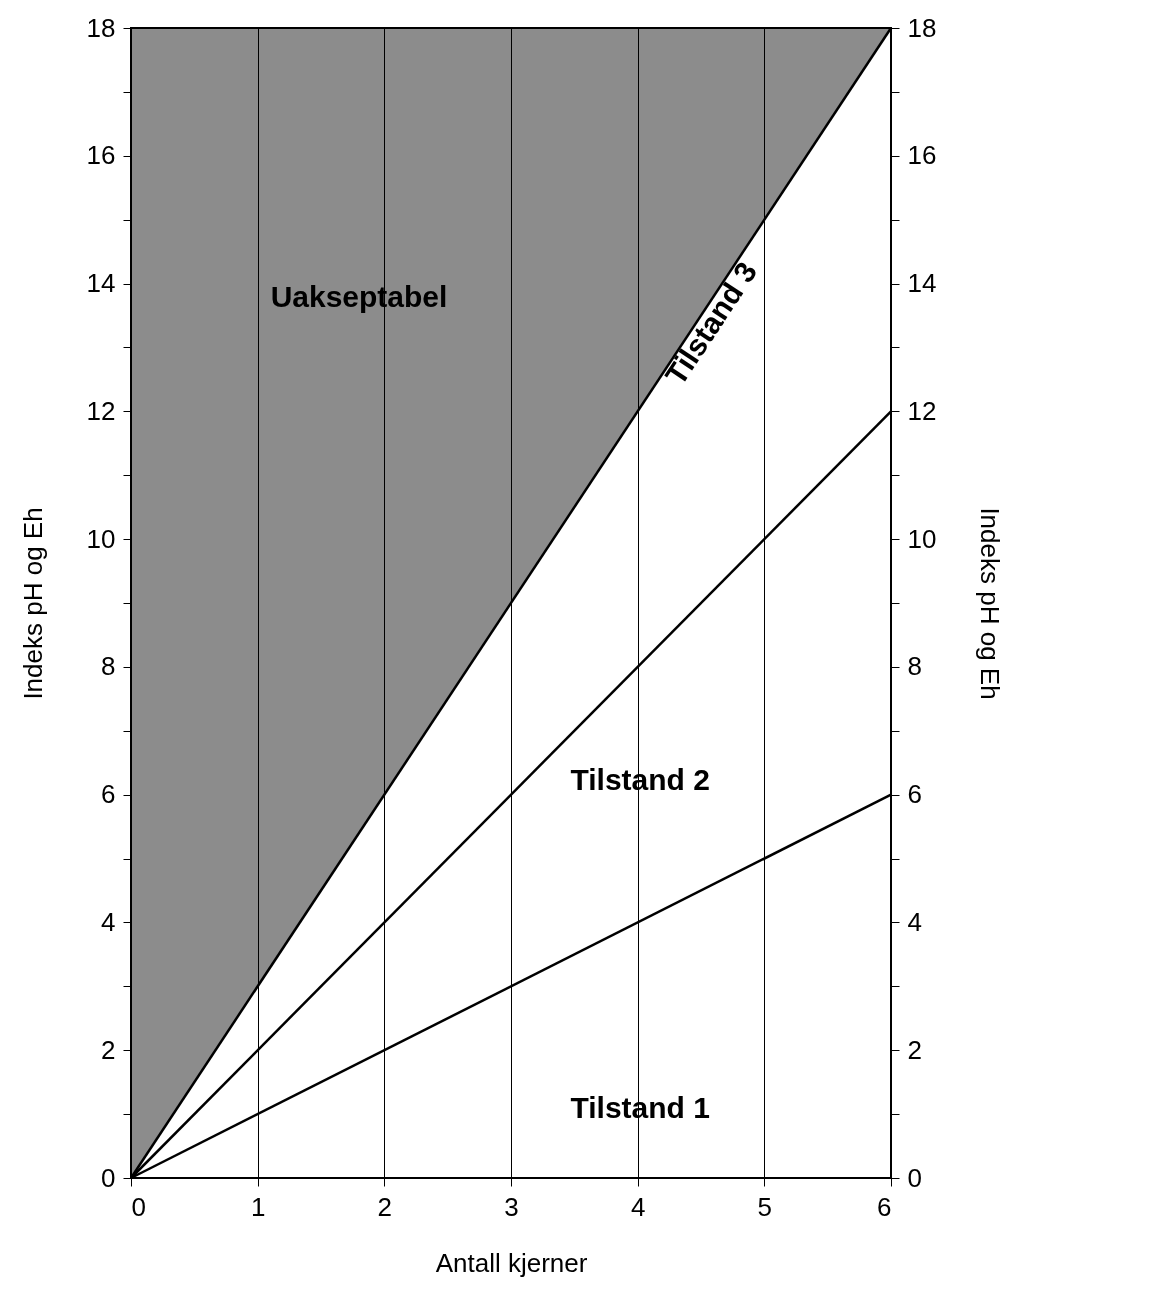 The height and width of the screenshot is (1310, 1149). What do you see at coordinates (108, 794) in the screenshot?
I see `y-tick-label: 6` at bounding box center [108, 794].